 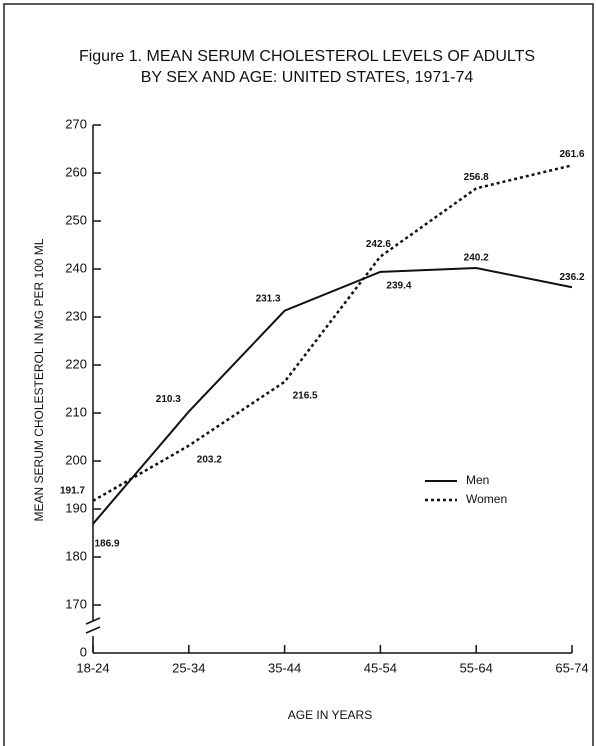 I want to click on x-tick-label: 25-34, so click(x=188, y=667).